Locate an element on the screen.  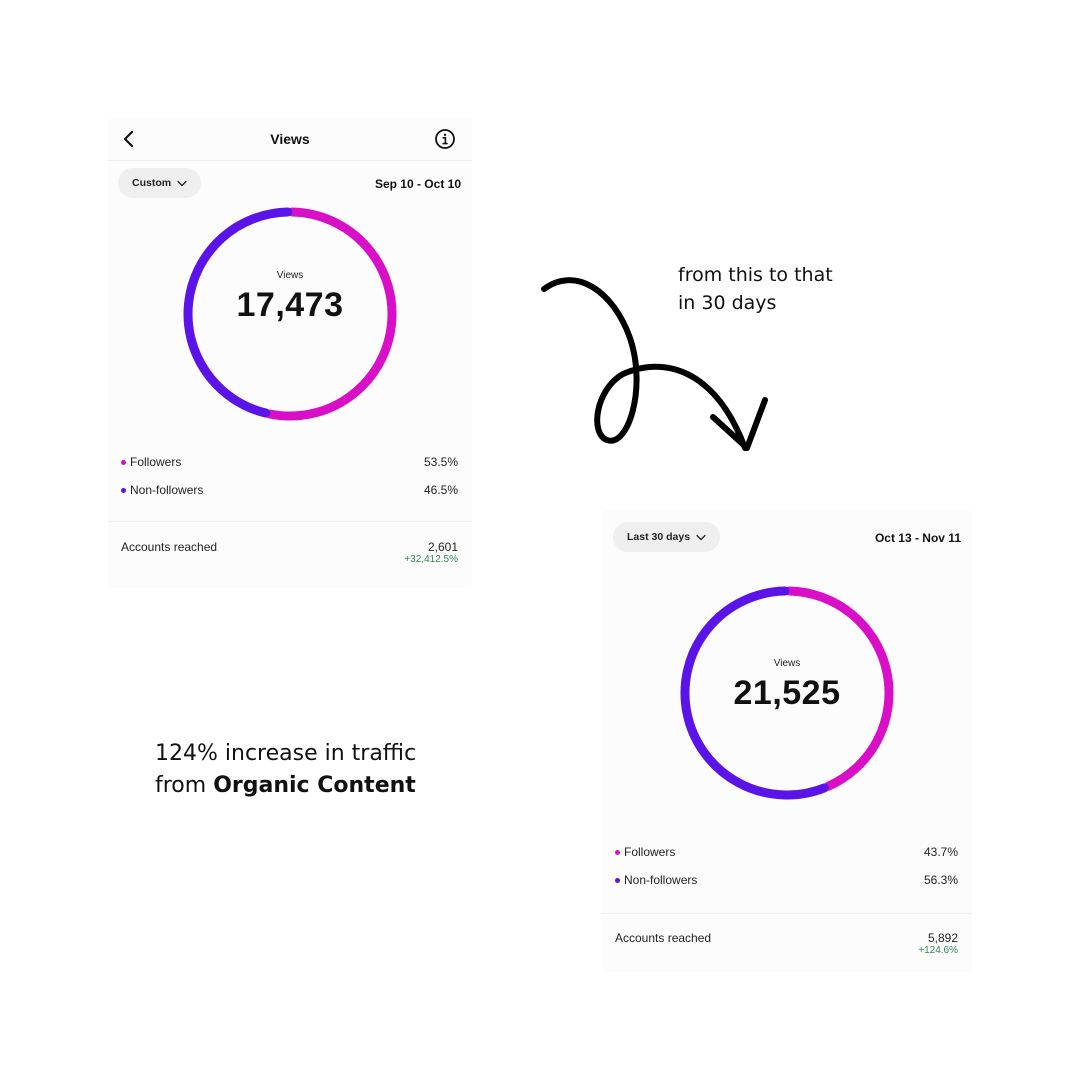
headline-bold: Organic Content is located at coordinates (314, 785).